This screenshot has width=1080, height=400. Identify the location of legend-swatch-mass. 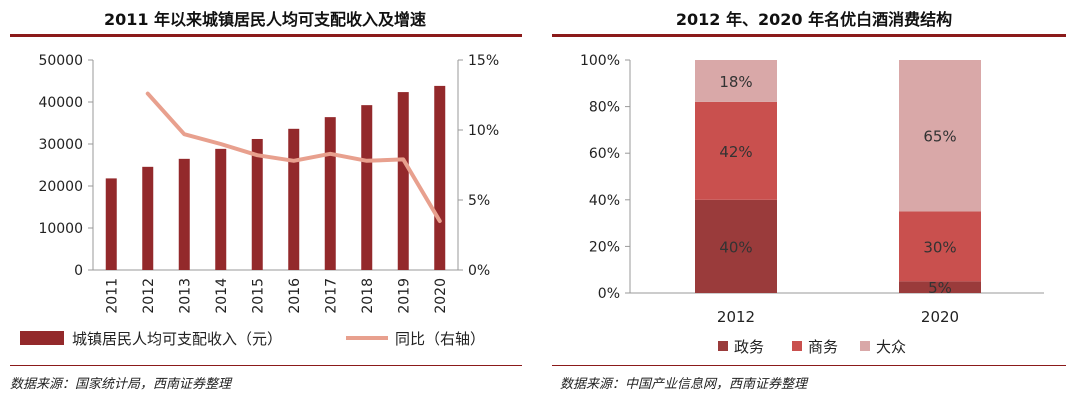
(865, 346).